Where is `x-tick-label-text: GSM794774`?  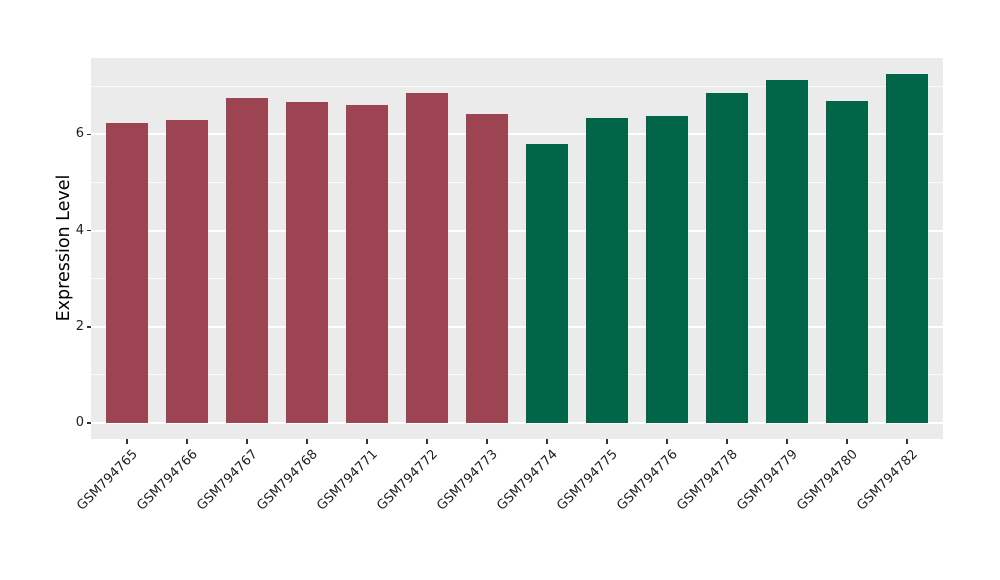
x-tick-label-text: GSM794774 is located at coordinates (527, 480).